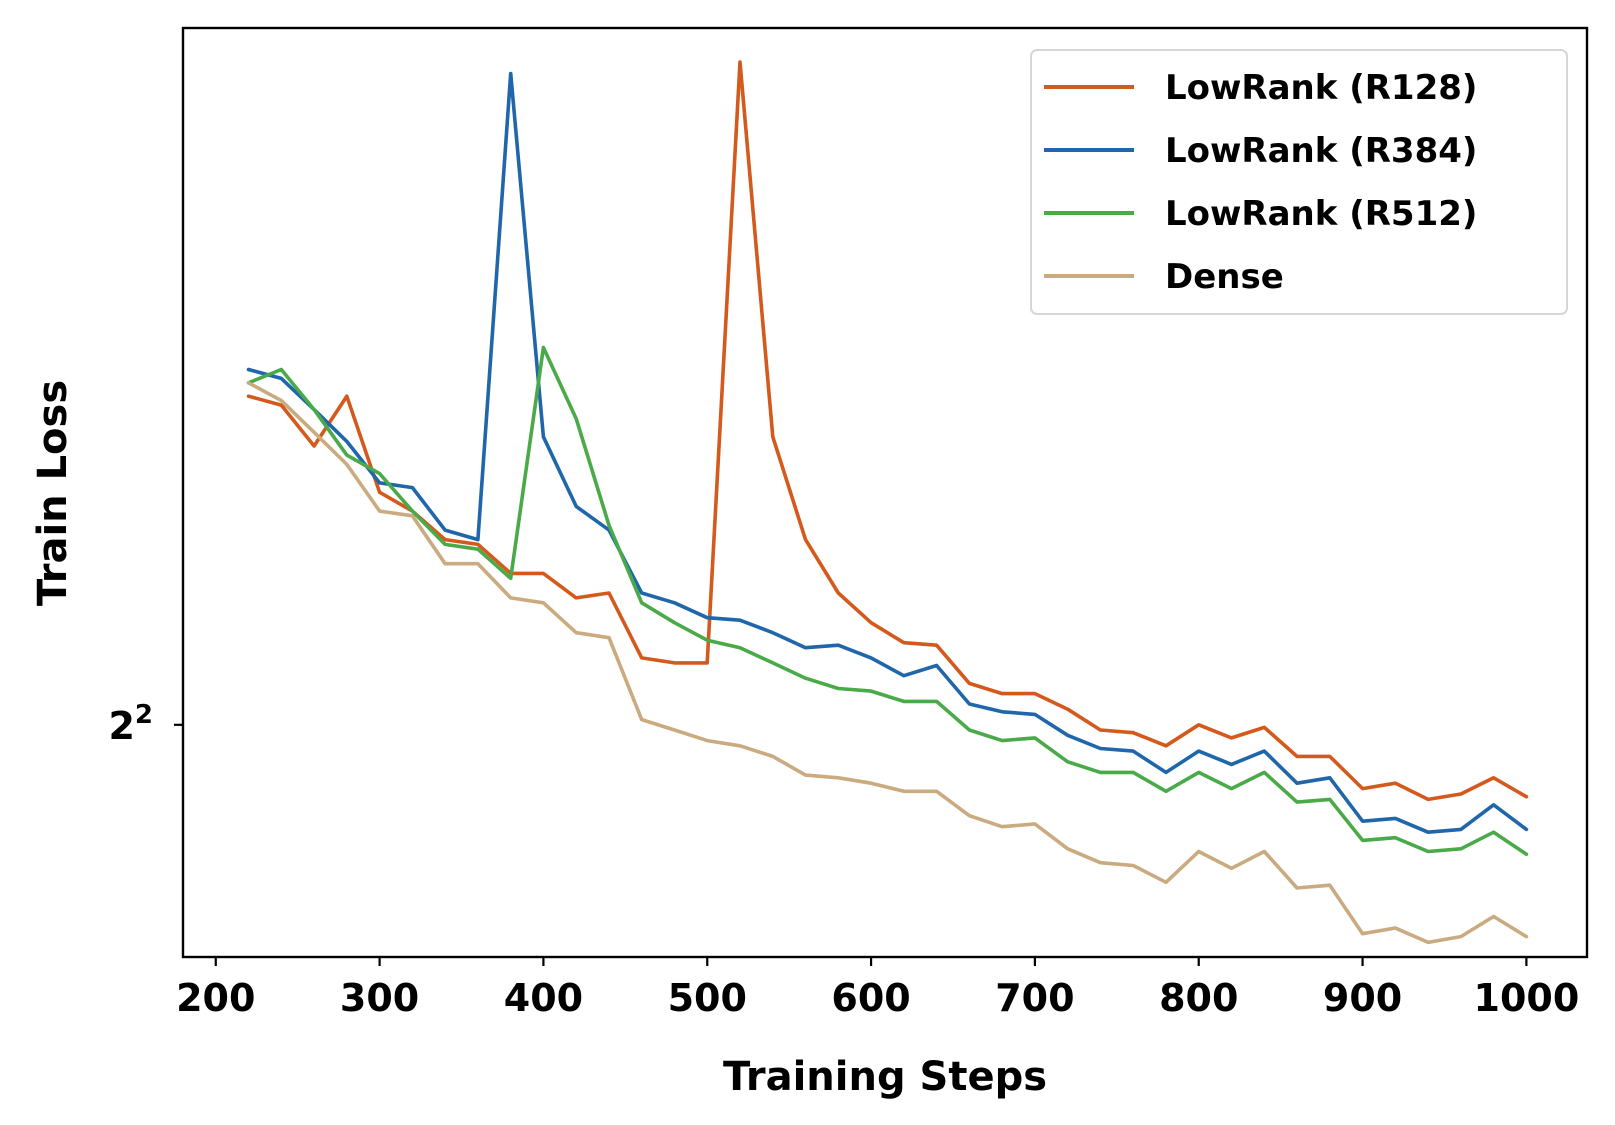 The height and width of the screenshot is (1125, 1615). I want to click on x-tick-label-7: 900, so click(1362, 998).